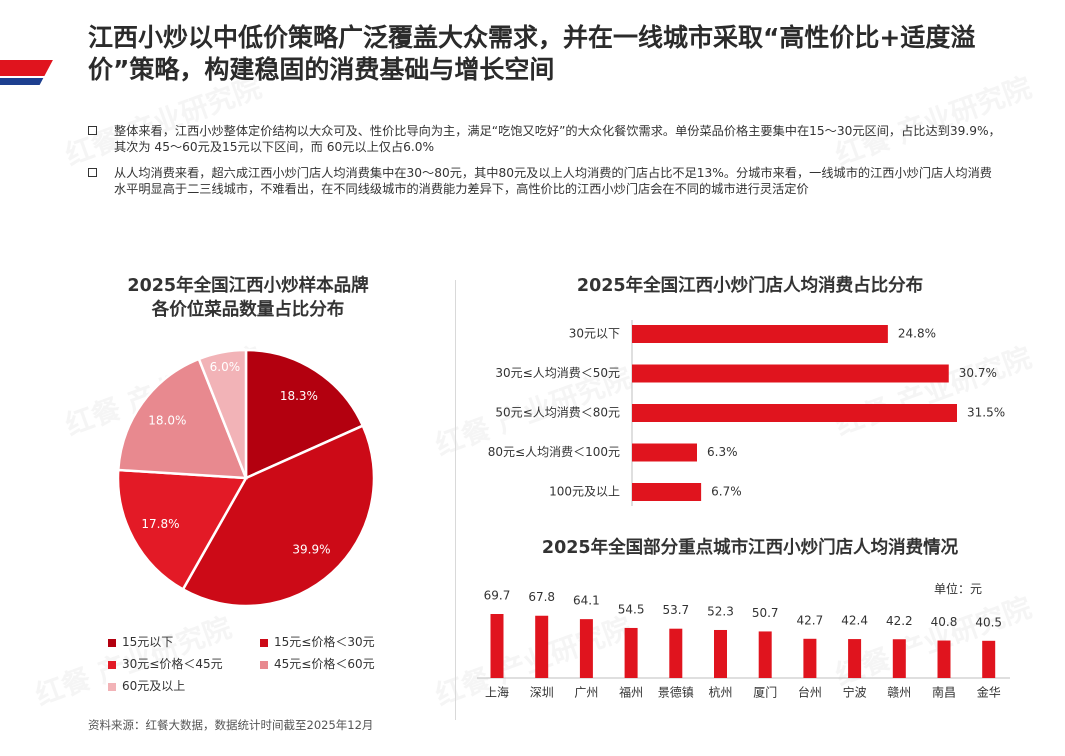 Image resolution: width=1065 pixels, height=756 pixels. Describe the element at coordinates (324, 642) in the screenshot. I see `legend-label: 15元≤价格＜30元` at that location.